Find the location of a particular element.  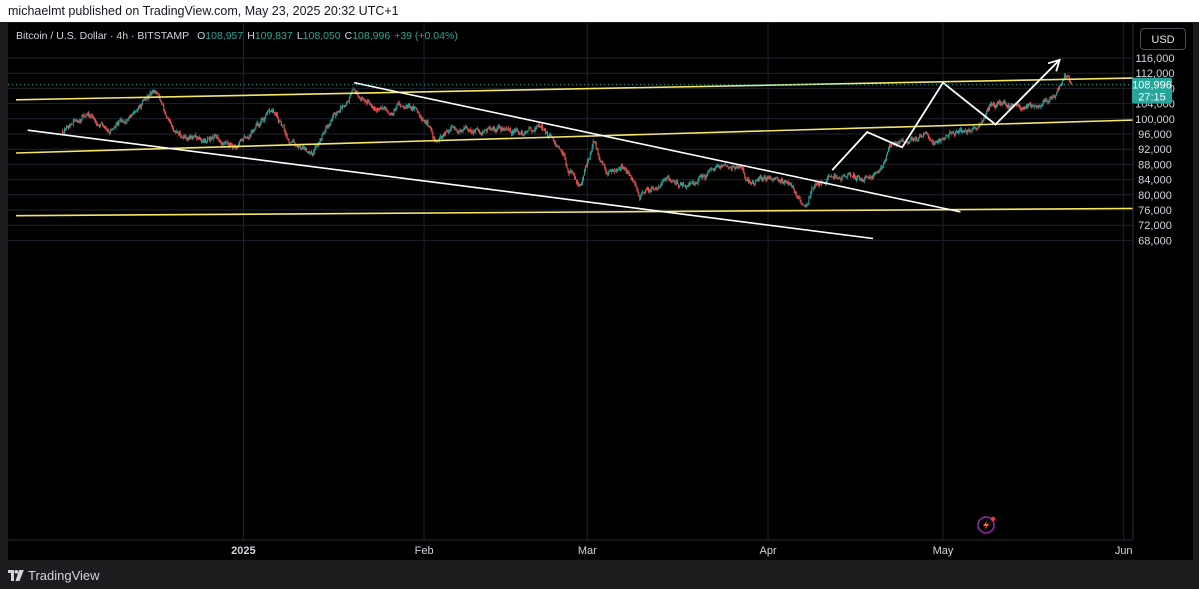

falling-wedge-lower-white is located at coordinates (450, 184).